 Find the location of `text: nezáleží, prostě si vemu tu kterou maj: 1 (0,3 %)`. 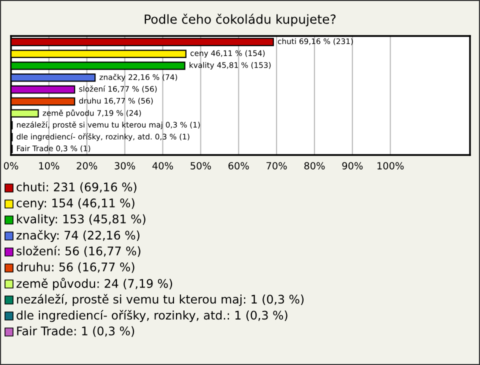

text: nezáleží, prostě si vemu tu kterou maj: 1 (0,3 %) is located at coordinates (160, 300).